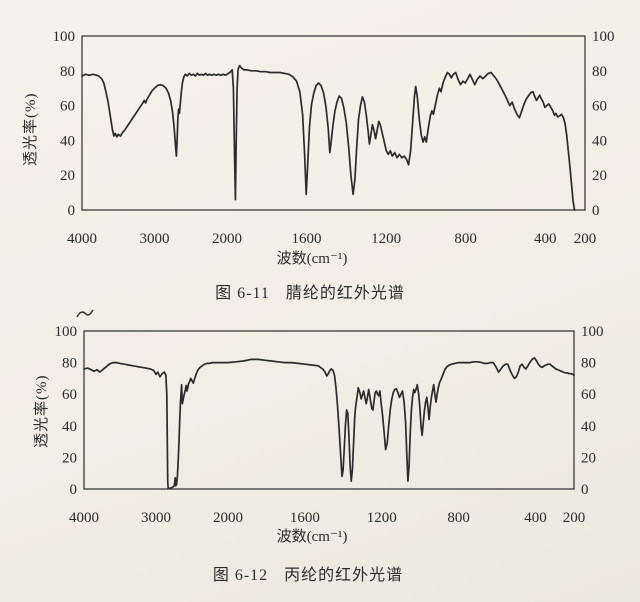 This screenshot has width=640, height=602. Describe the element at coordinates (42, 411) in the screenshot. I see `y-axis-title-fig612: 透光率(%)` at that location.